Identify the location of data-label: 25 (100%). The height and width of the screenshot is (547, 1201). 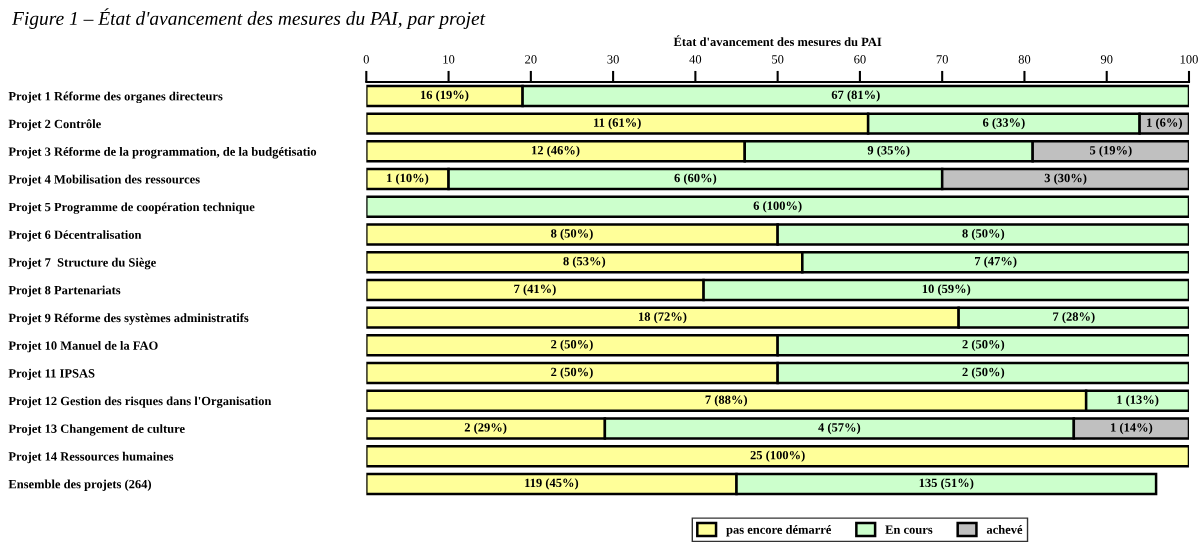
(777, 456).